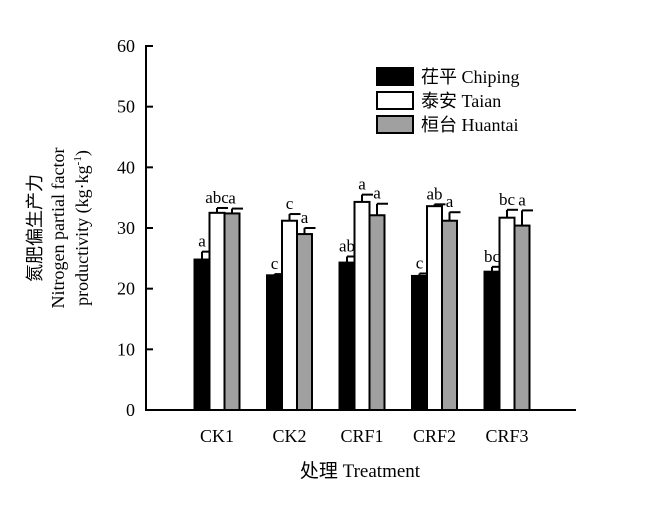 This screenshot has height=516, width=666. What do you see at coordinates (217, 436) in the screenshot?
I see `x-tick-label: CK1` at bounding box center [217, 436].